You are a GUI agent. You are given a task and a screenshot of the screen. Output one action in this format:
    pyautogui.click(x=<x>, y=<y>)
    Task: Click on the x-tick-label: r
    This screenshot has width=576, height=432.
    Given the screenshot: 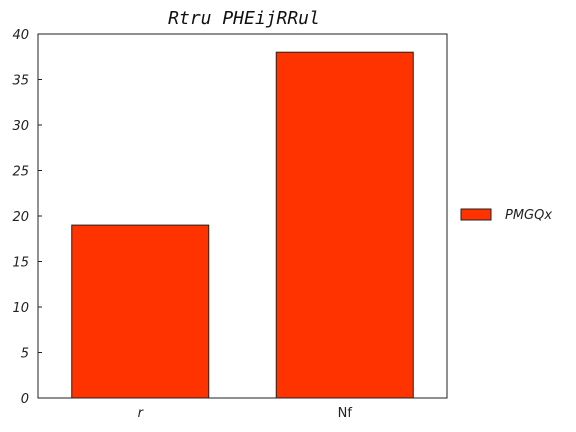 What is the action you would take?
    pyautogui.click(x=141, y=413)
    